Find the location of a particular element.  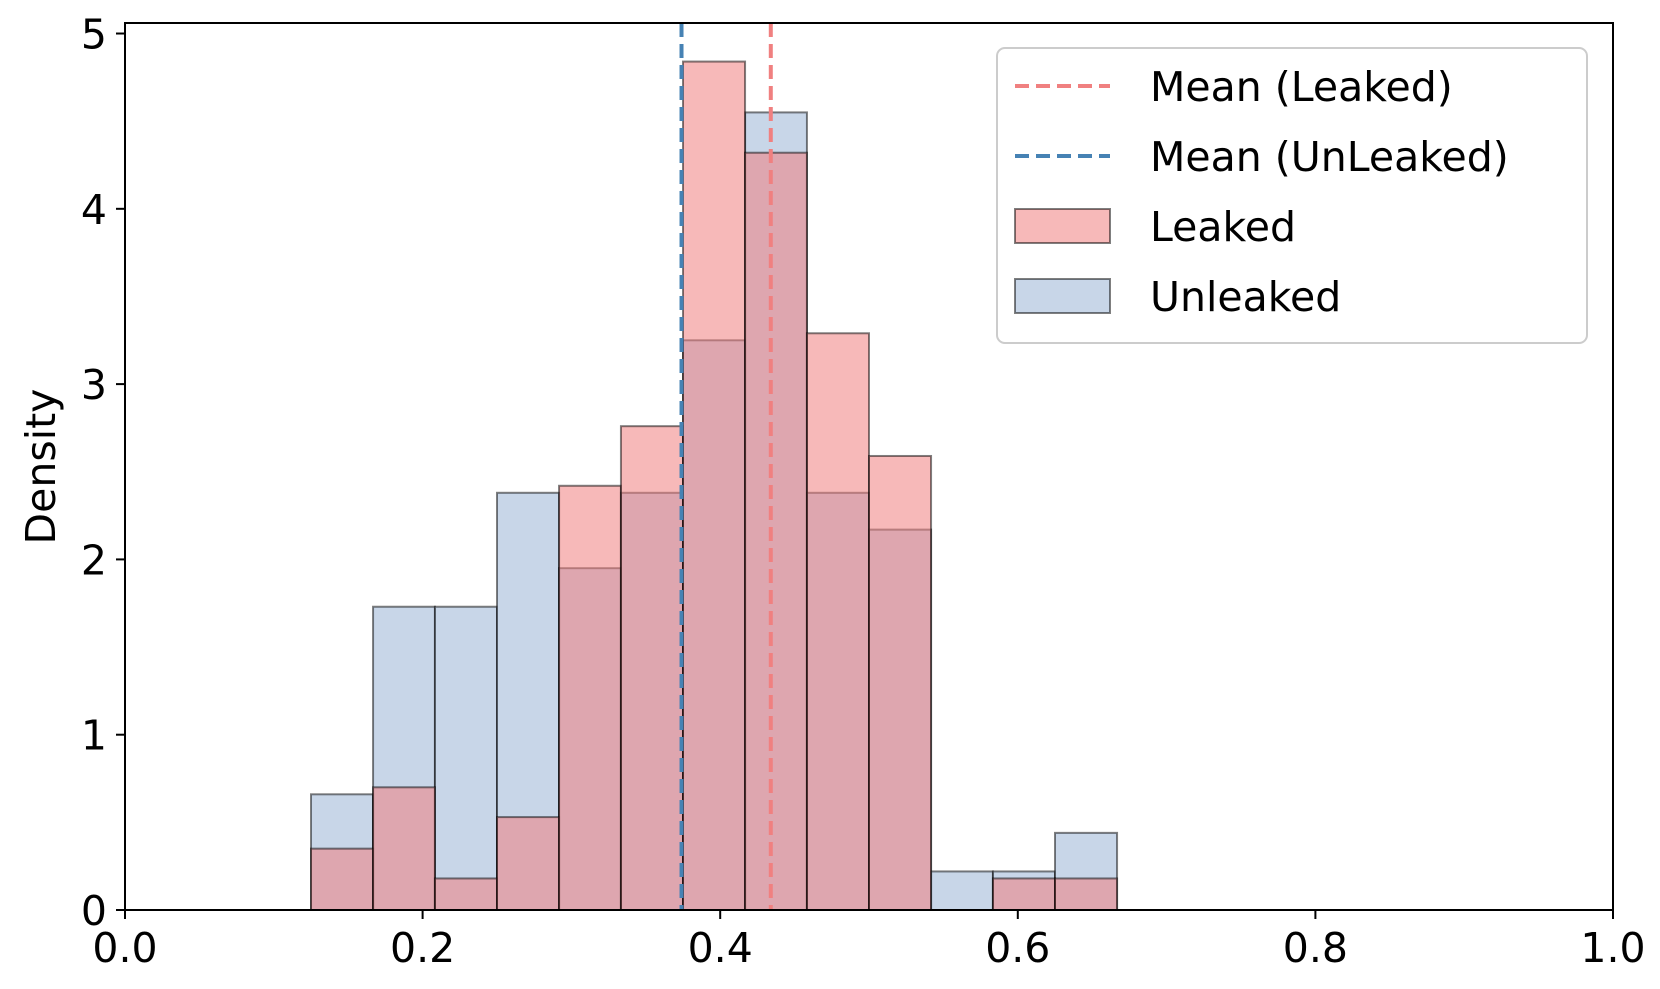

x-tick-label-1: 0.2 is located at coordinates (422, 948).